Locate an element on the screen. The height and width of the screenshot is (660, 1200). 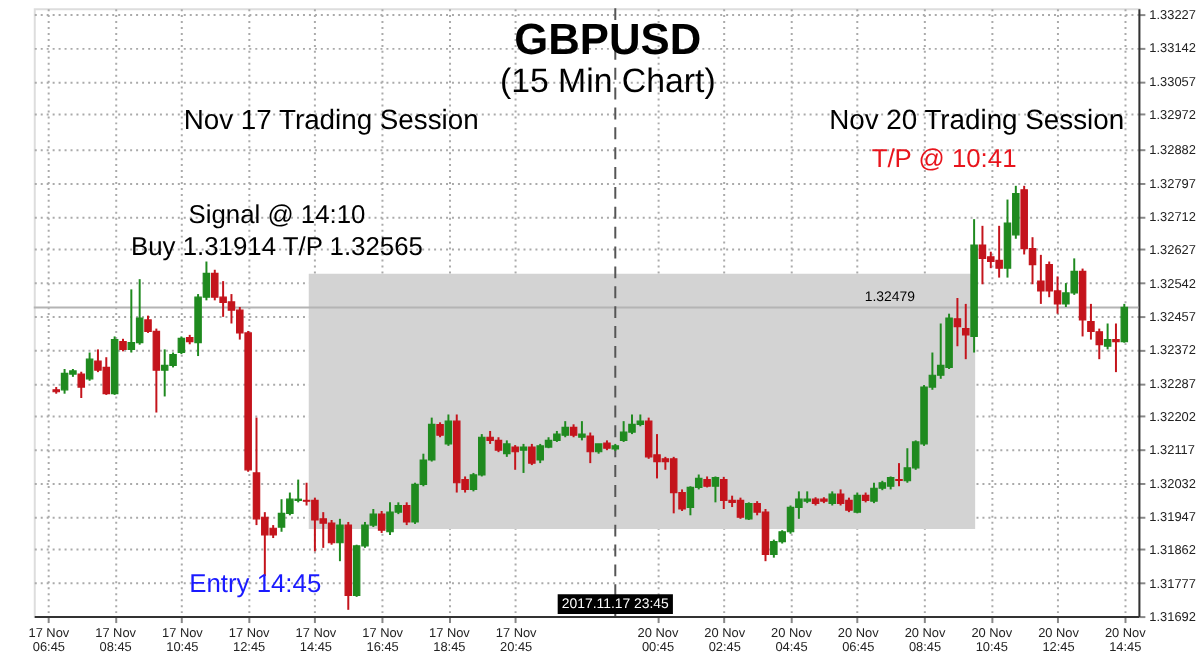
annotation: Nov 20 Trading Session is located at coordinates (977, 119).